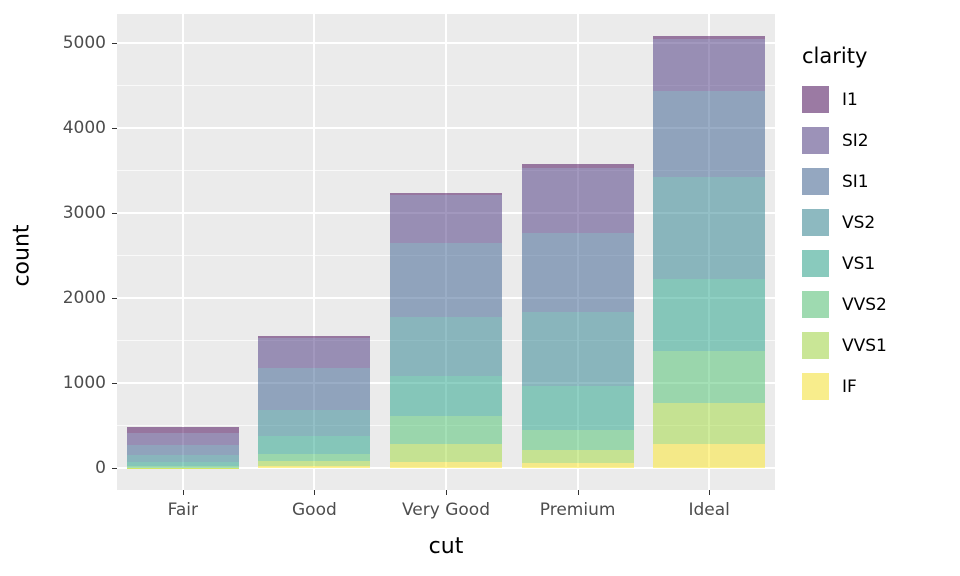 The width and height of the screenshot is (960, 576). What do you see at coordinates (84, 383) in the screenshot?
I see `y-tick-label: 1000` at bounding box center [84, 383].